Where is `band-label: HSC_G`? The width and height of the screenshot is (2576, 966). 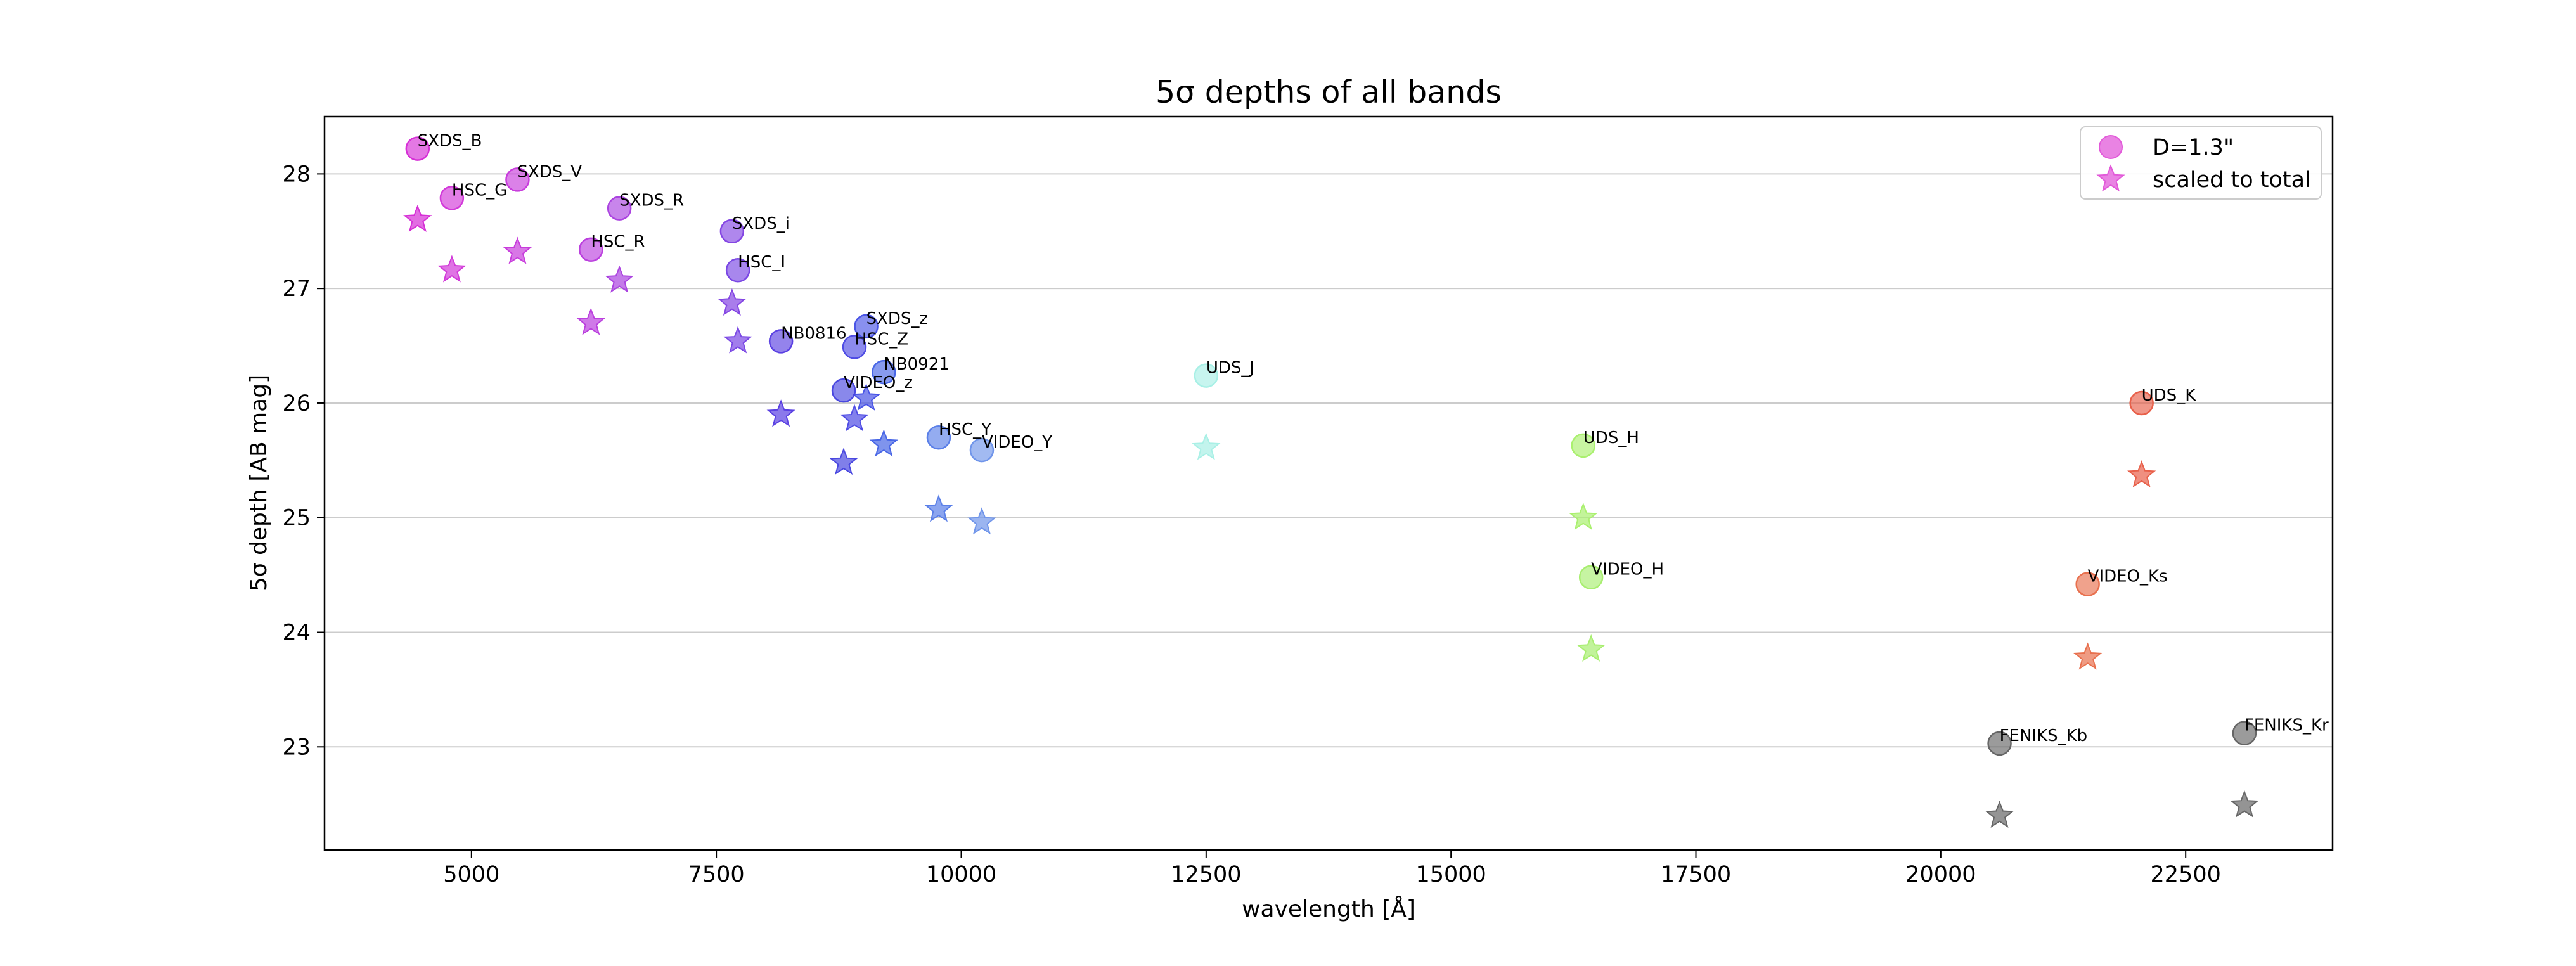
band-label: HSC_G is located at coordinates (479, 190).